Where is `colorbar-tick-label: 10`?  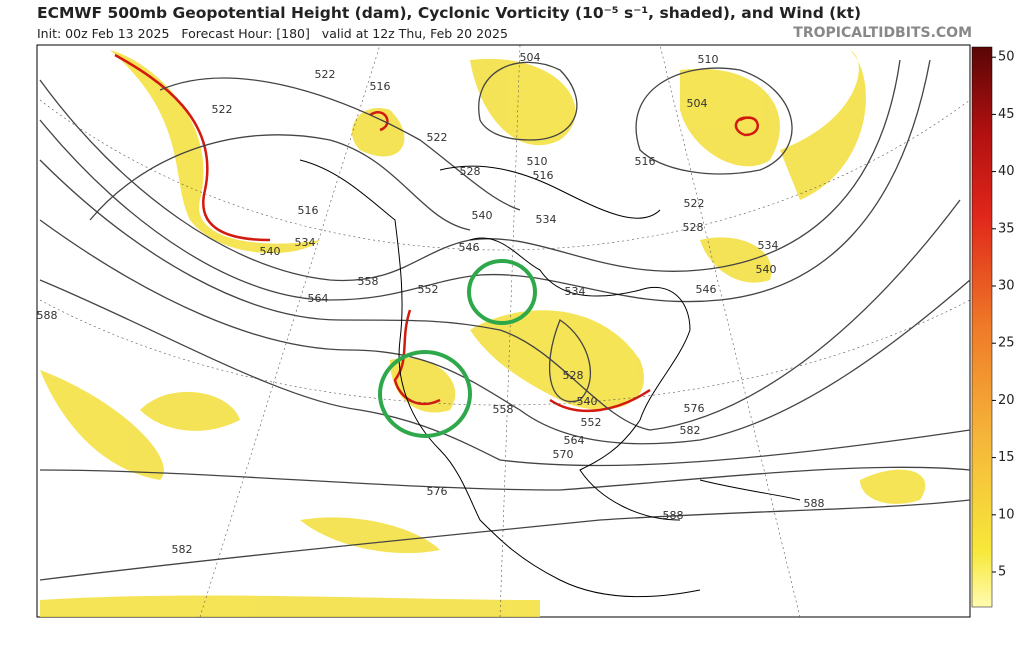
colorbar-tick-label: 10 is located at coordinates (1006, 514).